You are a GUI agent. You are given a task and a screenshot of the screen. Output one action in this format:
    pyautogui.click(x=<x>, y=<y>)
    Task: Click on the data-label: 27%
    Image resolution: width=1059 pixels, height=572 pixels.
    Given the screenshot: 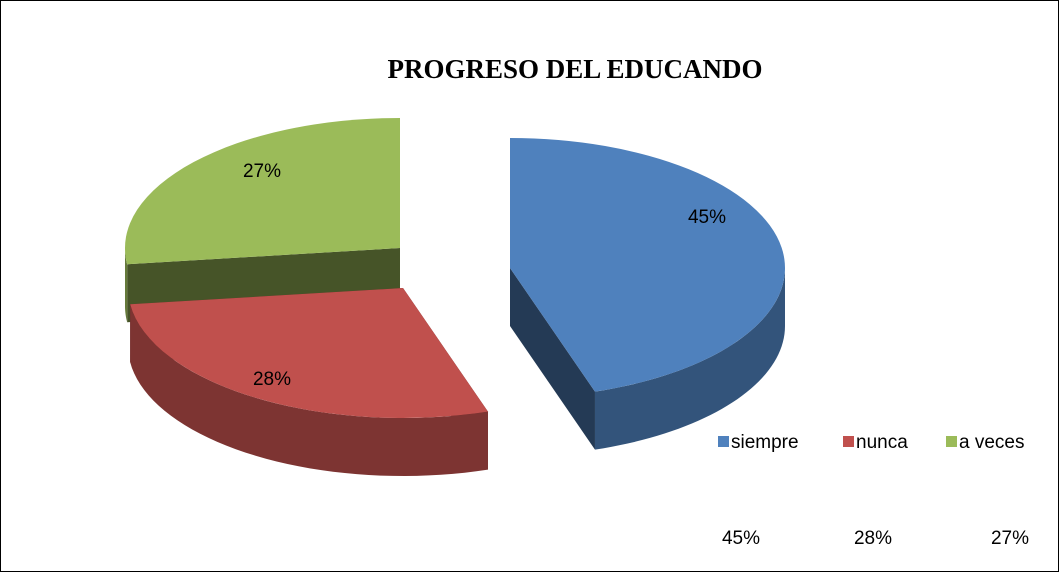 What is the action you would take?
    pyautogui.click(x=262, y=171)
    